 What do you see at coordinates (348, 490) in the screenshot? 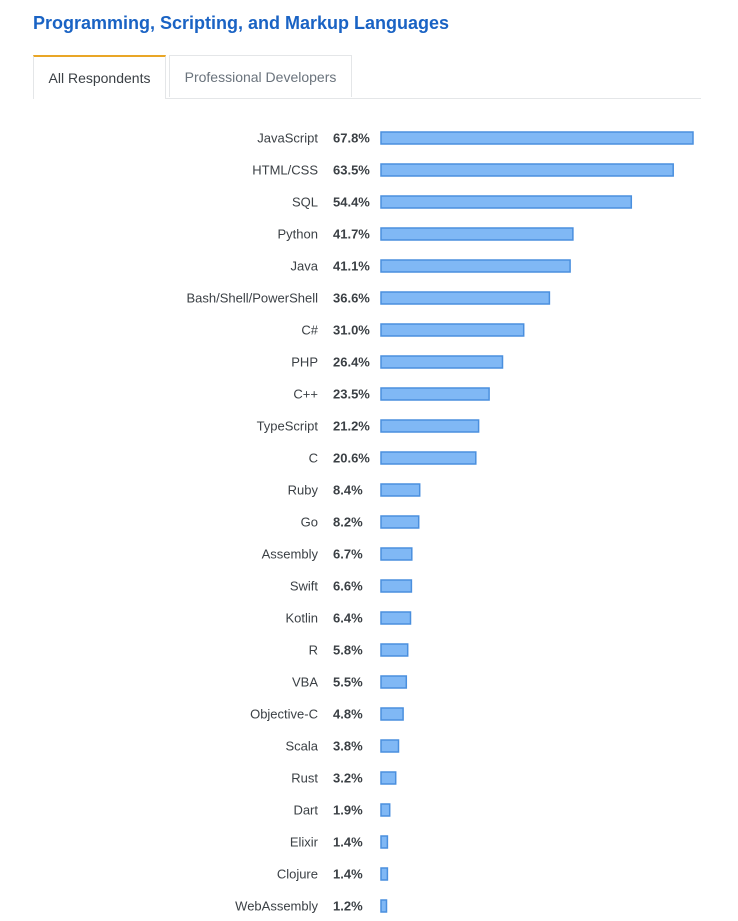
I see `value-label: 8.4%` at bounding box center [348, 490].